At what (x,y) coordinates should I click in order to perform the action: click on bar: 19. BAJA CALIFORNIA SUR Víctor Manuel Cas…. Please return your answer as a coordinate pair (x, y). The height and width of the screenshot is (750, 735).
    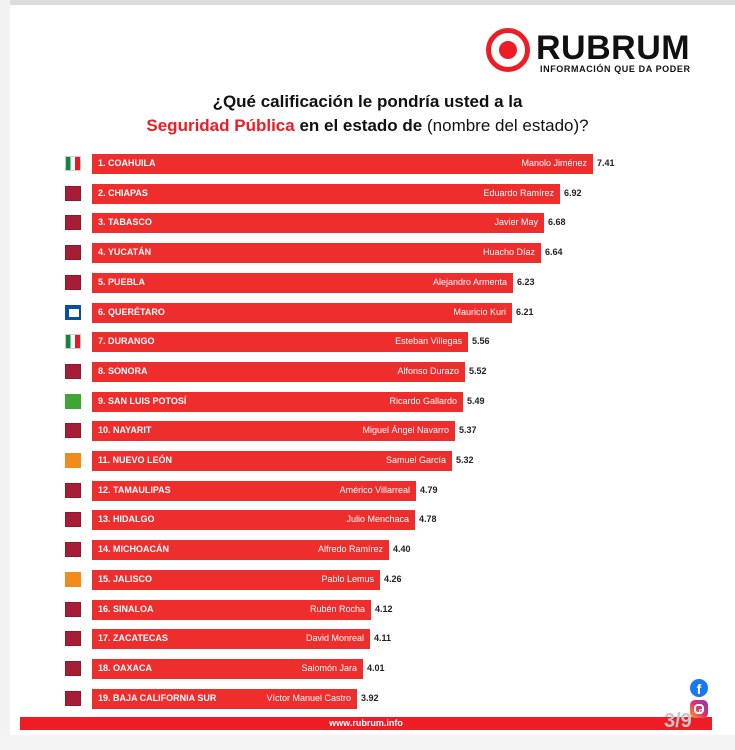
    Looking at the image, I should click on (224, 698).